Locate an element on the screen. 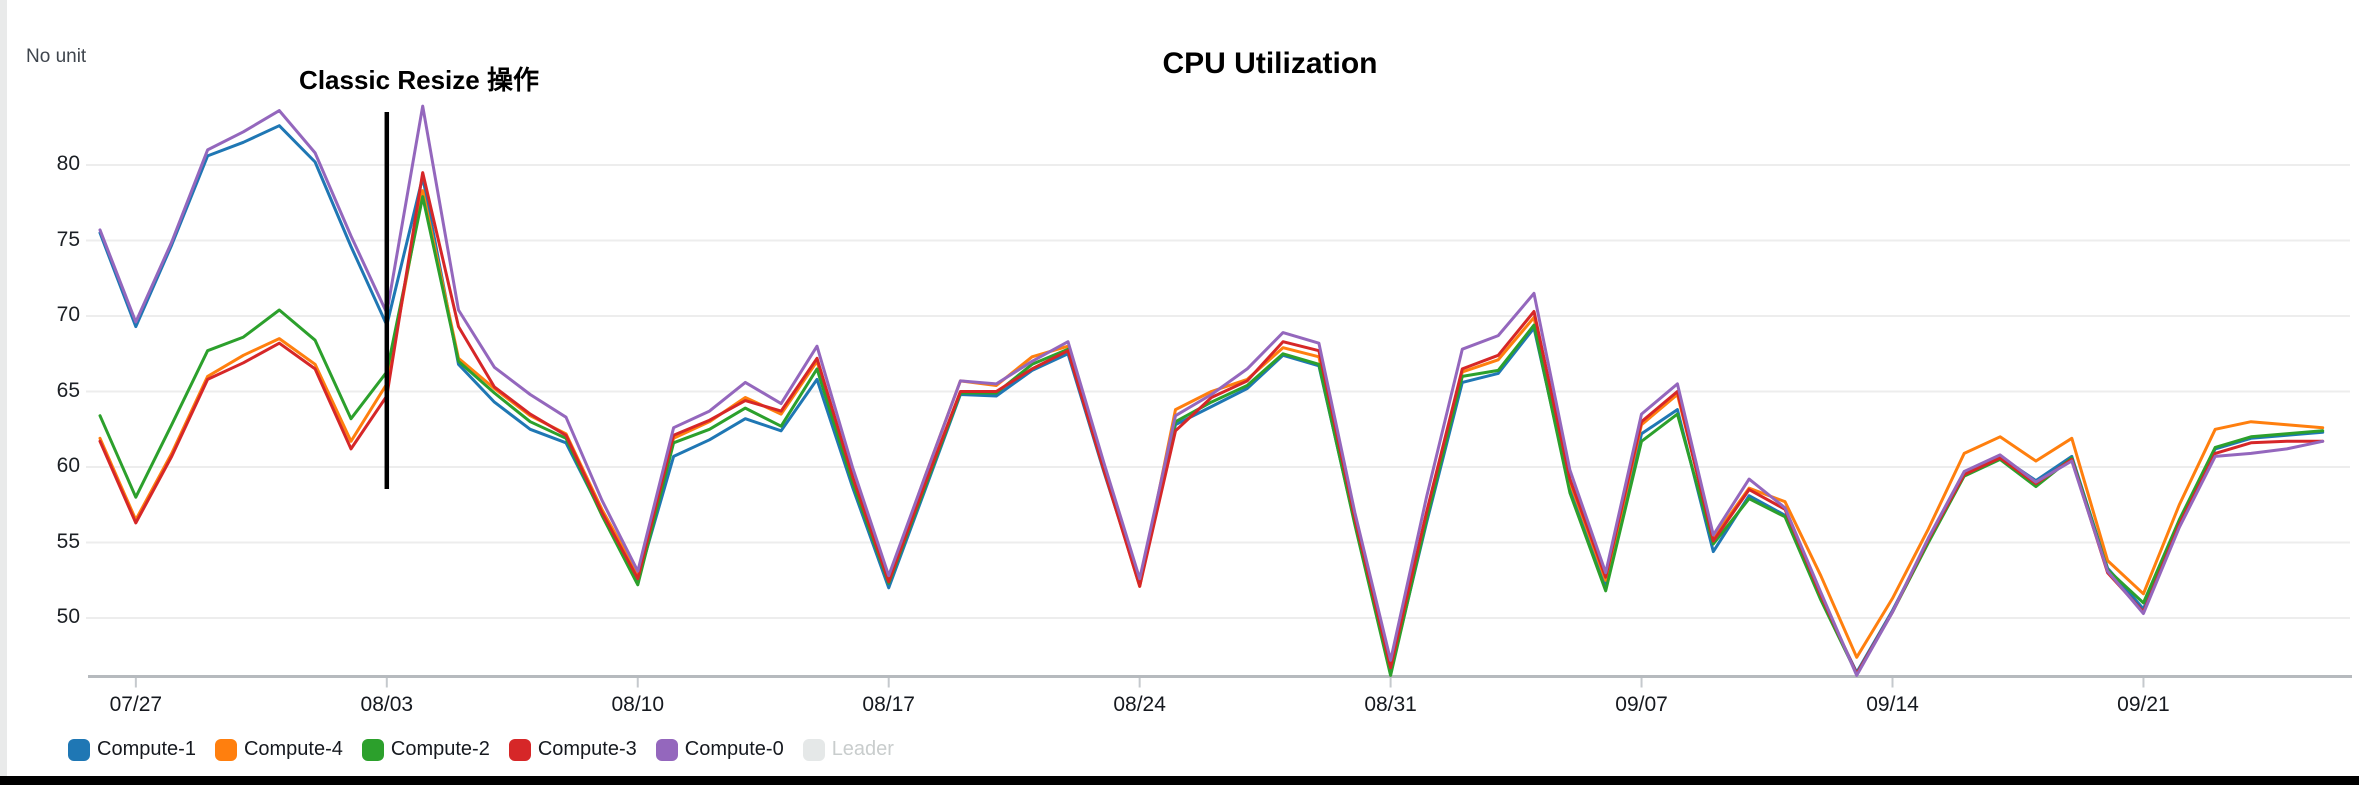  x-tick-label-09/07: 09/07 is located at coordinates (1641, 704).